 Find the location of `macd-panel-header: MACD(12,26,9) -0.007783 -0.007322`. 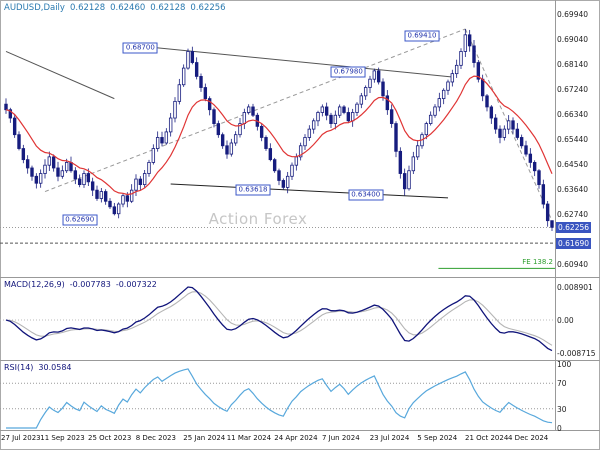

macd-panel-header: MACD(12,26,9) -0.007783 -0.007322 is located at coordinates (83, 284).